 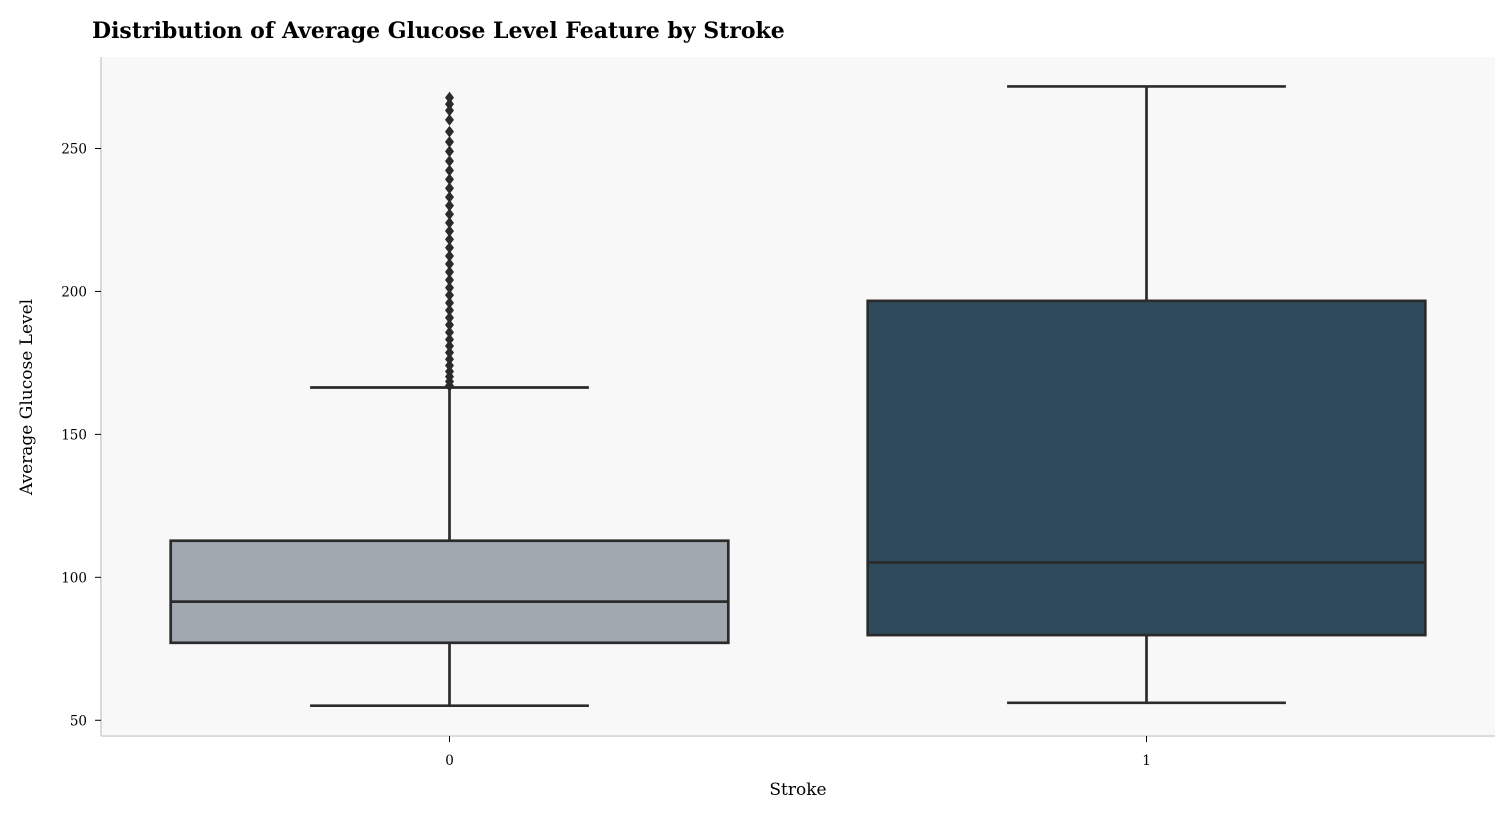 What do you see at coordinates (27, 397) in the screenshot?
I see `y-axis-label: Average Glucose Level` at bounding box center [27, 397].